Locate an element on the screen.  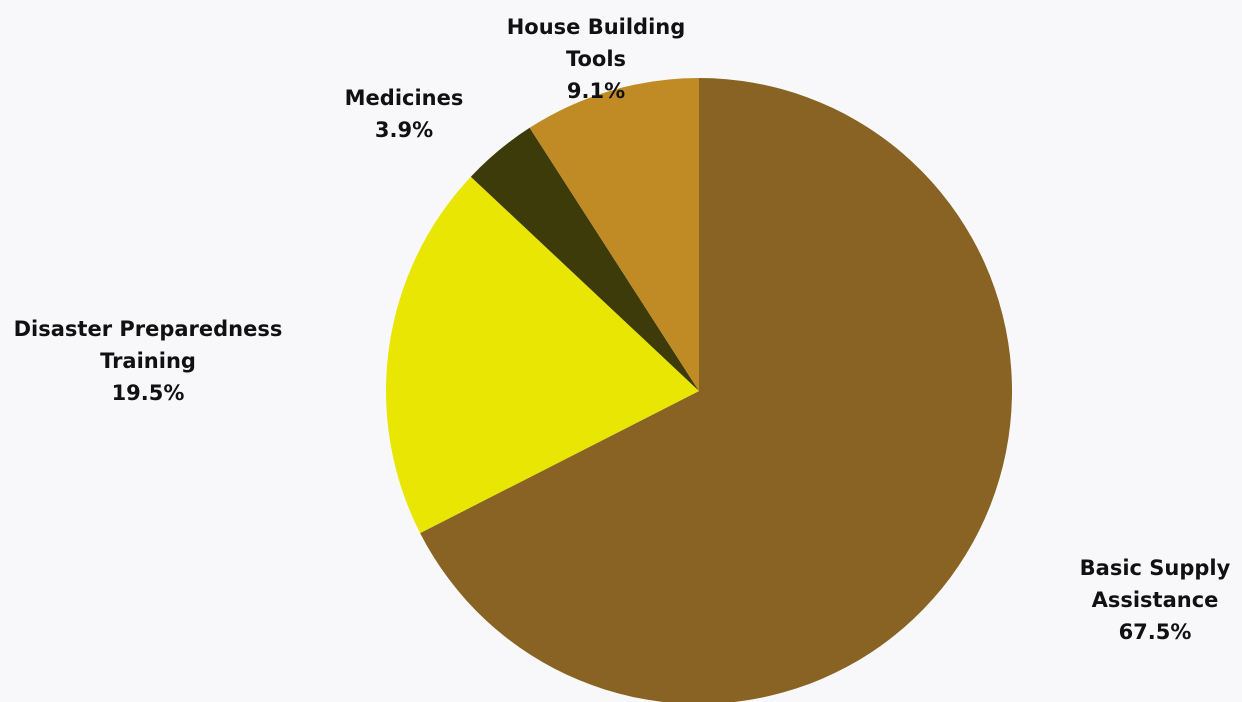
pie-slice-value-3: 9.1% is located at coordinates (596, 91).